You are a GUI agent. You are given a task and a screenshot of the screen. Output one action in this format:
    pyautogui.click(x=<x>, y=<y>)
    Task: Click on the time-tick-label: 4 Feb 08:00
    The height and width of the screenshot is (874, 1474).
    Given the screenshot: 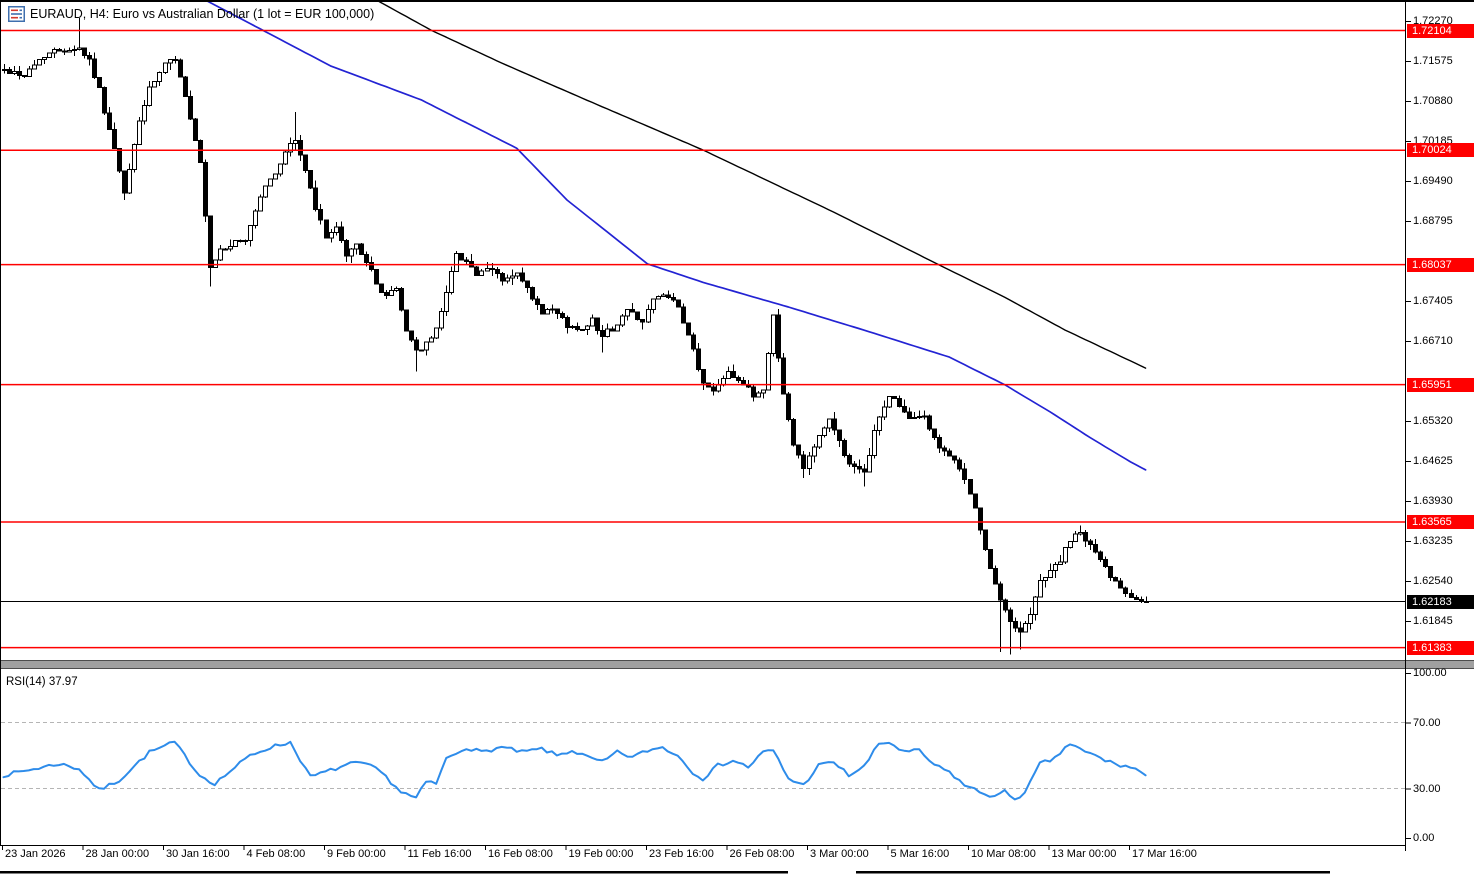 What is the action you would take?
    pyautogui.click(x=276, y=854)
    